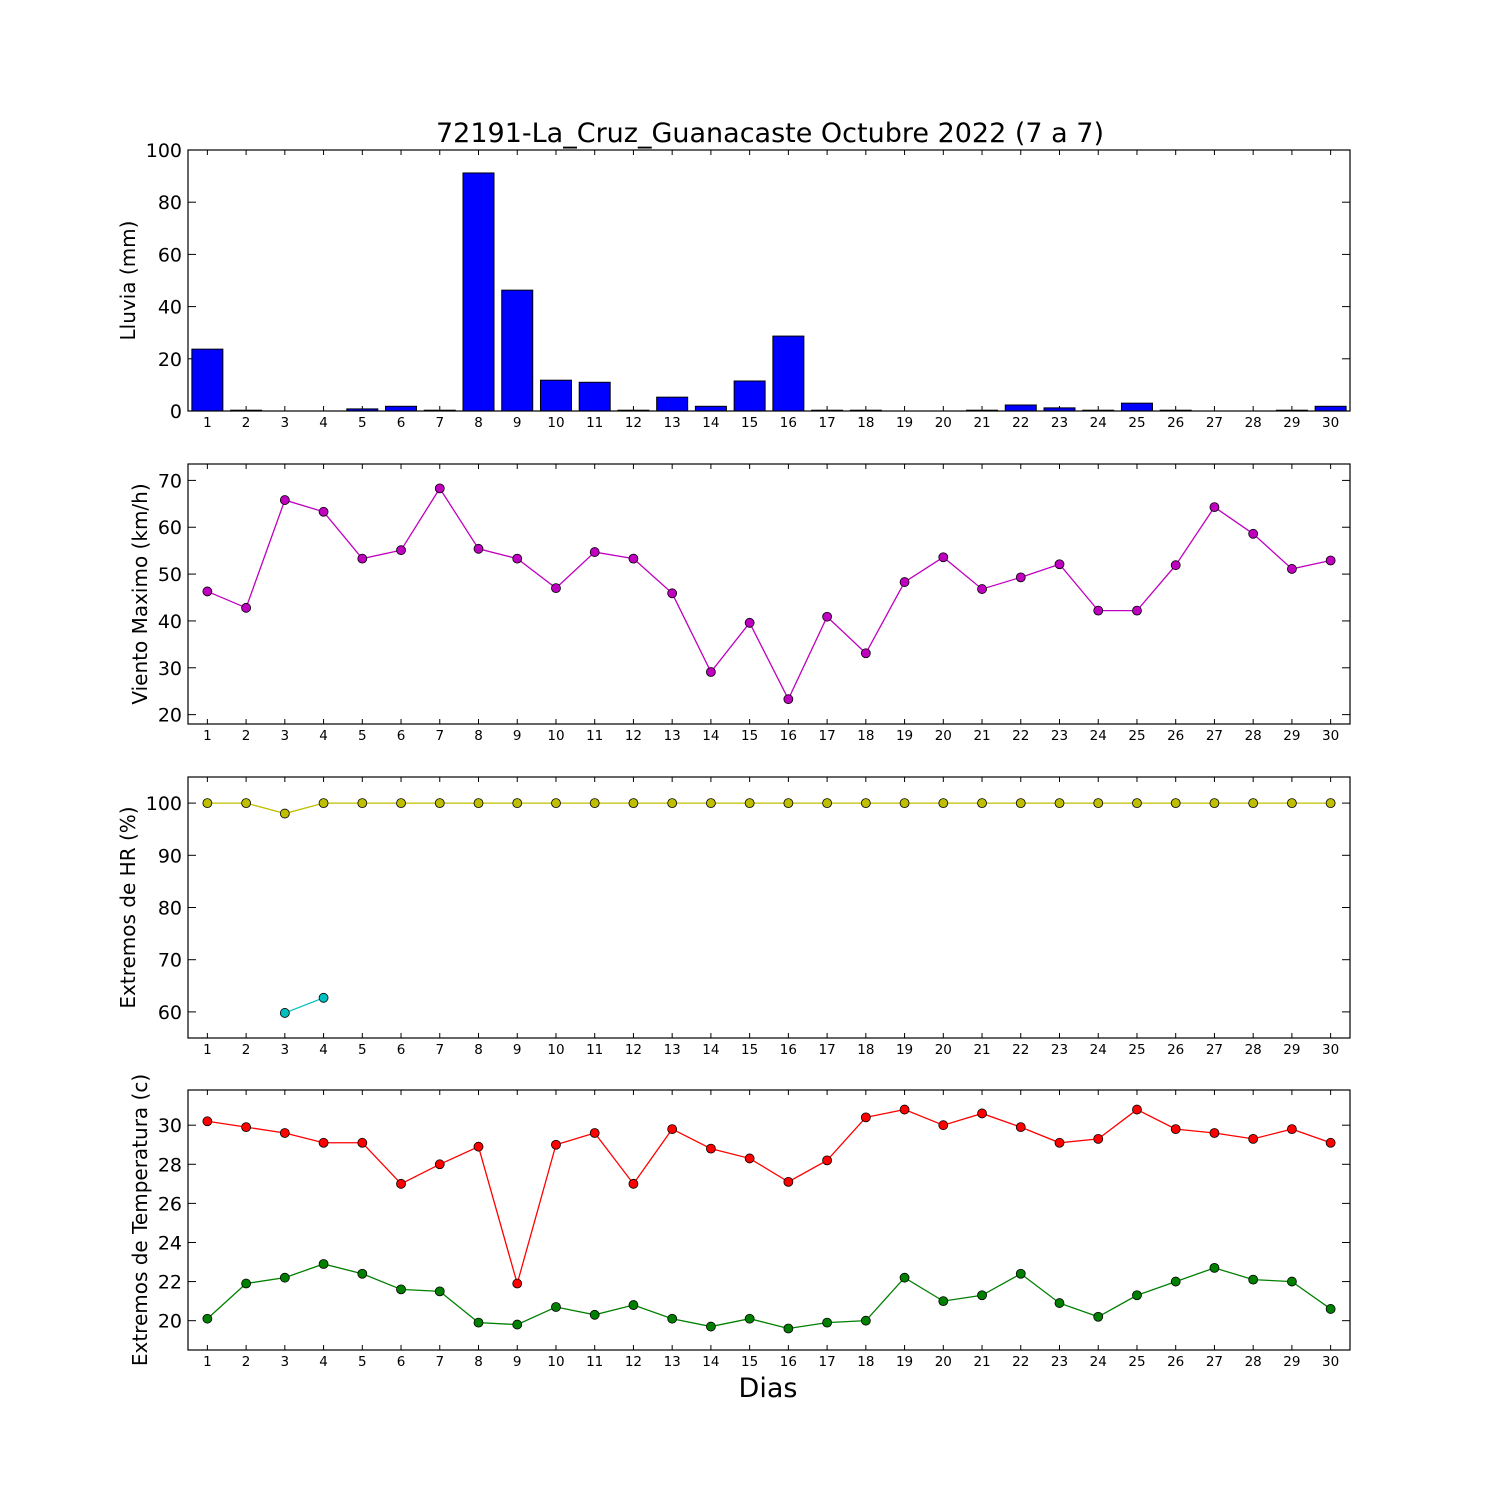 The width and height of the screenshot is (1500, 1500). Describe the element at coordinates (285, 736) in the screenshot. I see `viento-xtick-label: 3` at that location.